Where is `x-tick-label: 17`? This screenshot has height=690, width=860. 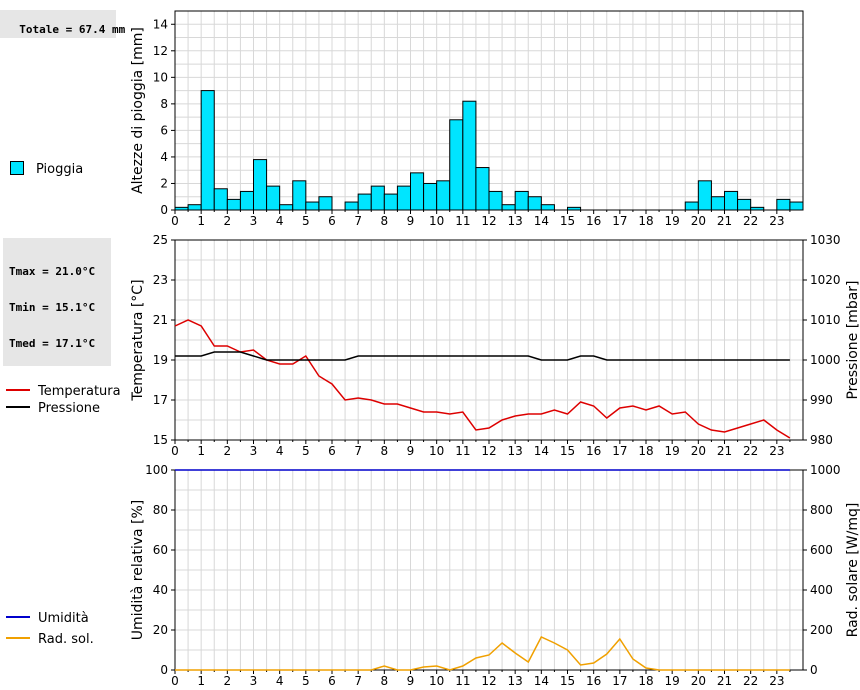 x-tick-label: 17 is located at coordinates (619, 451).